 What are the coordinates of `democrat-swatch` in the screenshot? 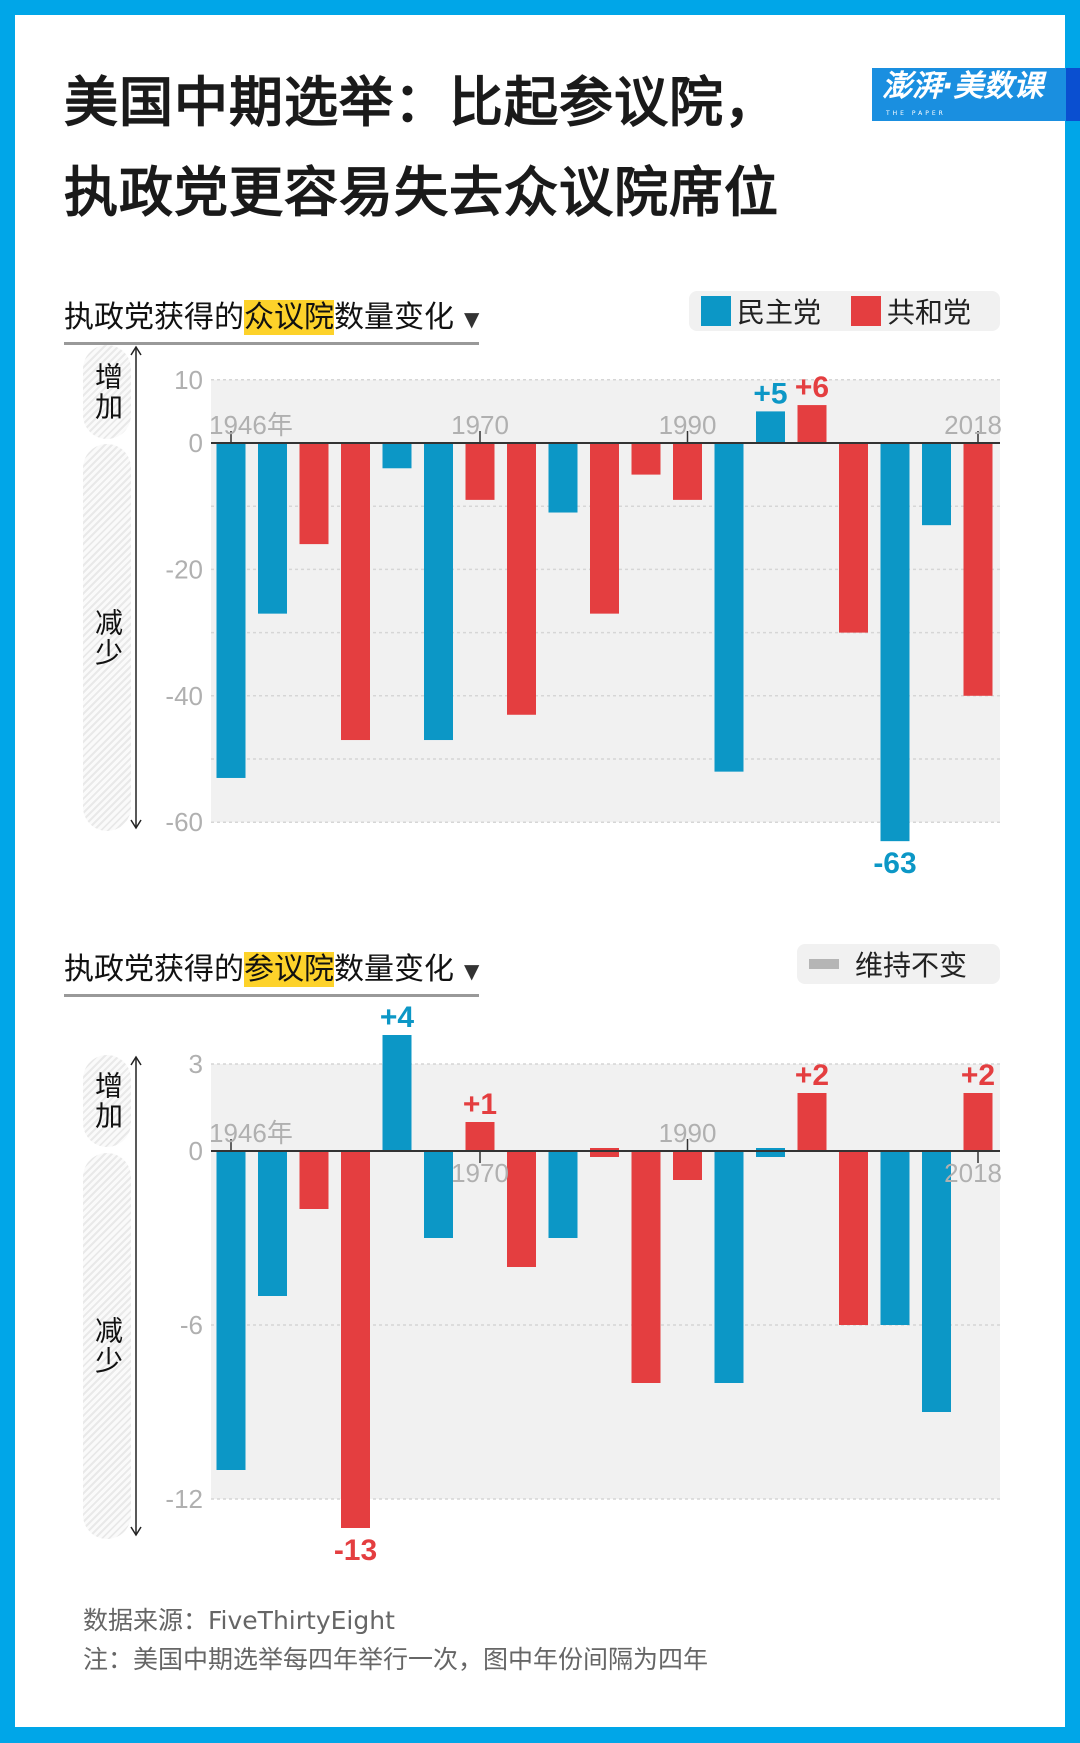 It's located at (716, 311).